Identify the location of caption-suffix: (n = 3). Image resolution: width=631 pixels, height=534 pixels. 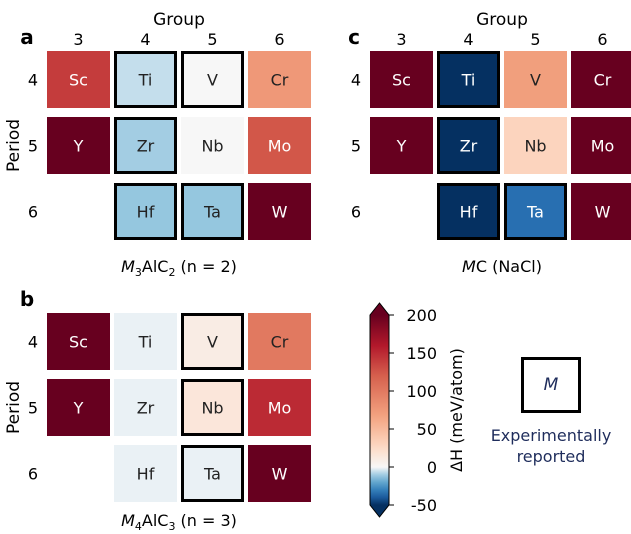
(205, 520).